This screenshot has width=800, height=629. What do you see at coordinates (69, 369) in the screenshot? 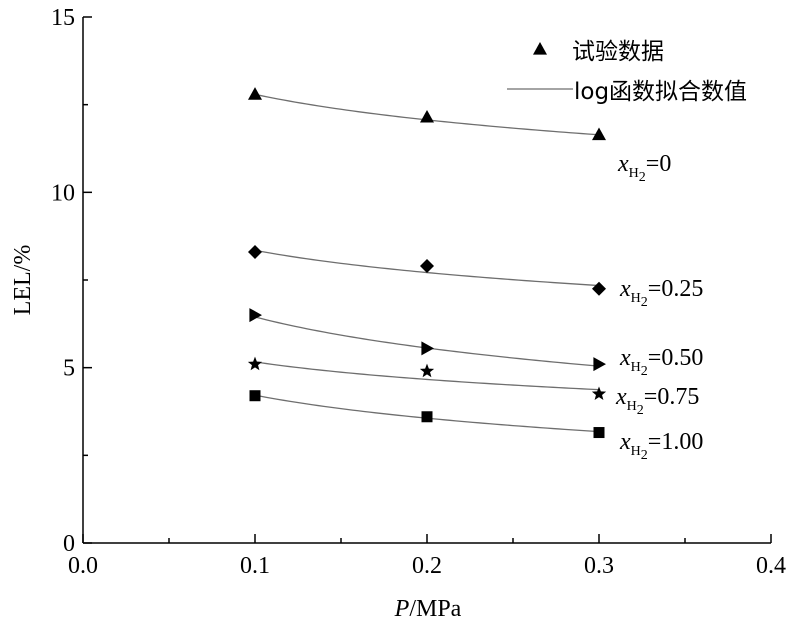
I see `y-tick-label: 5` at bounding box center [69, 369].